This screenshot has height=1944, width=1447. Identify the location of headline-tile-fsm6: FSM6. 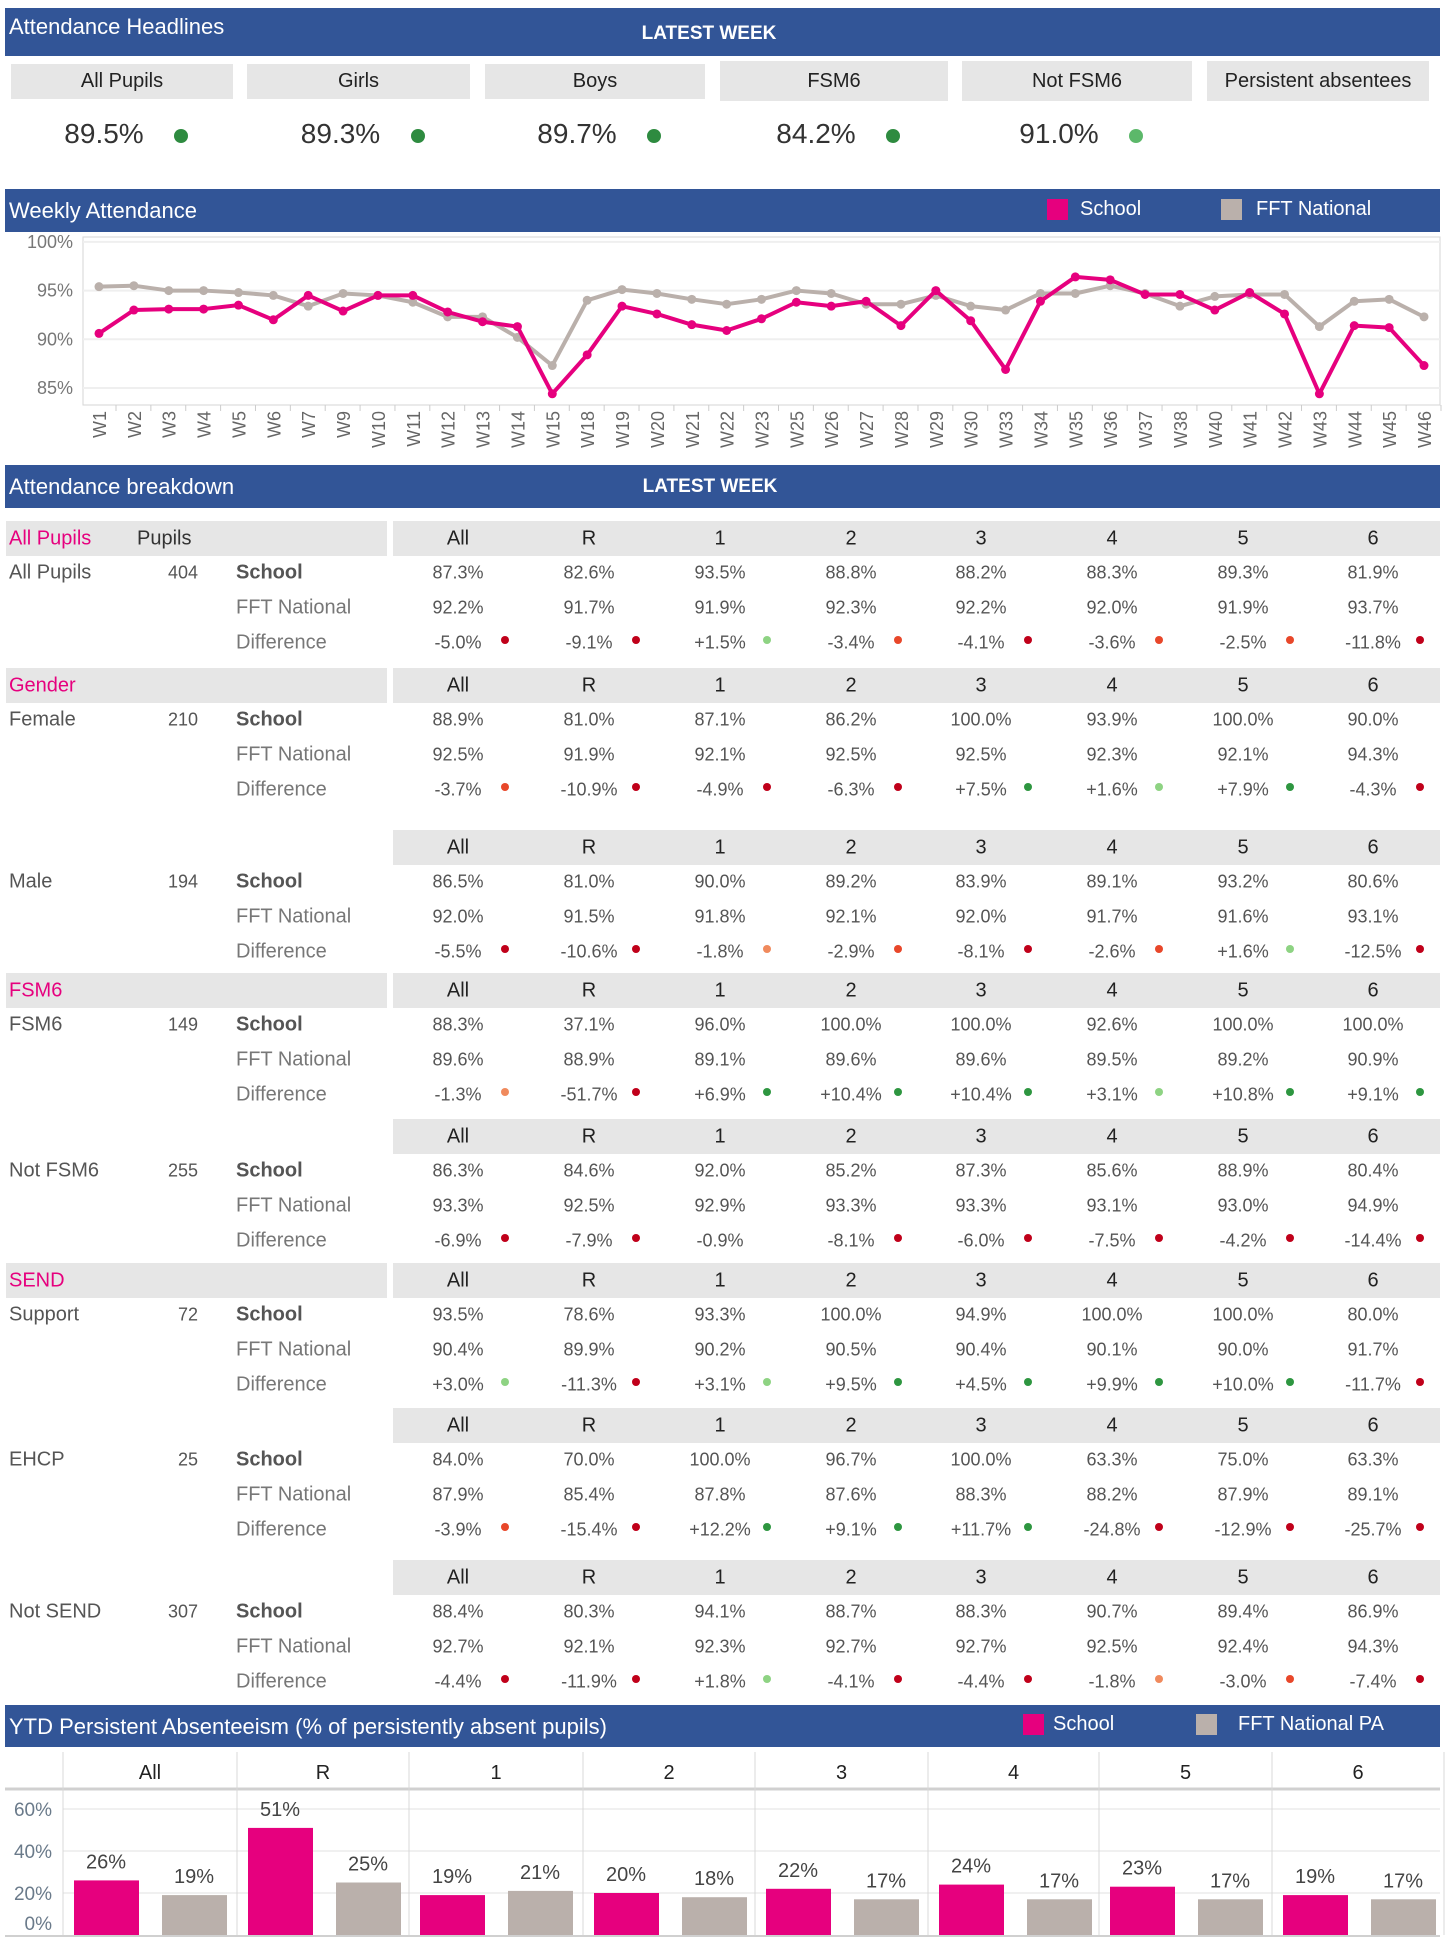
(834, 81).